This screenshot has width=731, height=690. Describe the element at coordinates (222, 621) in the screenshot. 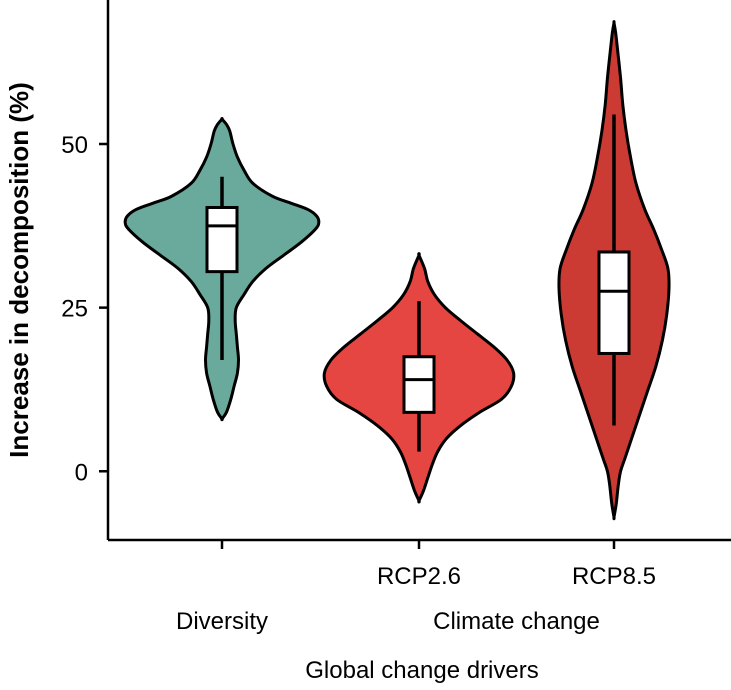

I see `group-label: Diversity` at that location.